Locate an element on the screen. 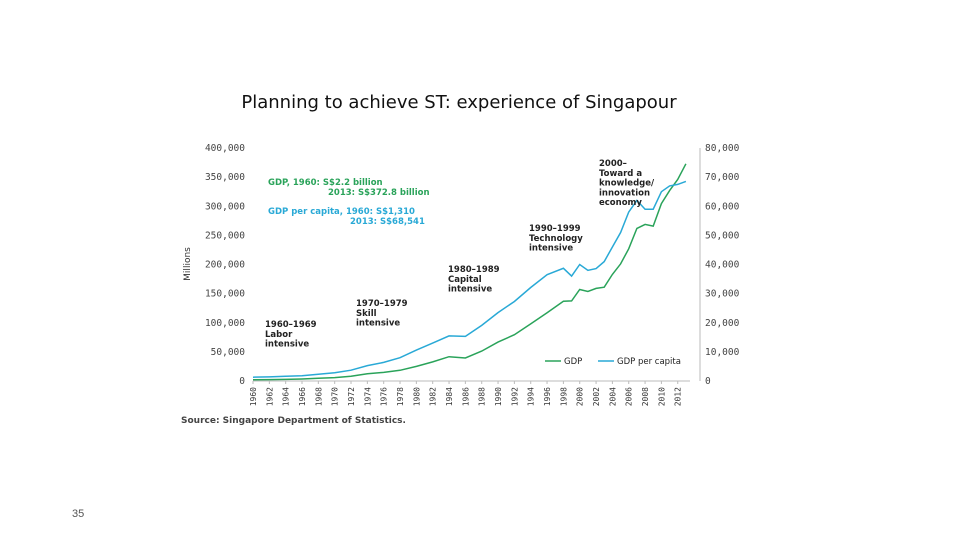 This screenshot has width=960, height=540. annotation-line: 2000– is located at coordinates (613, 164).